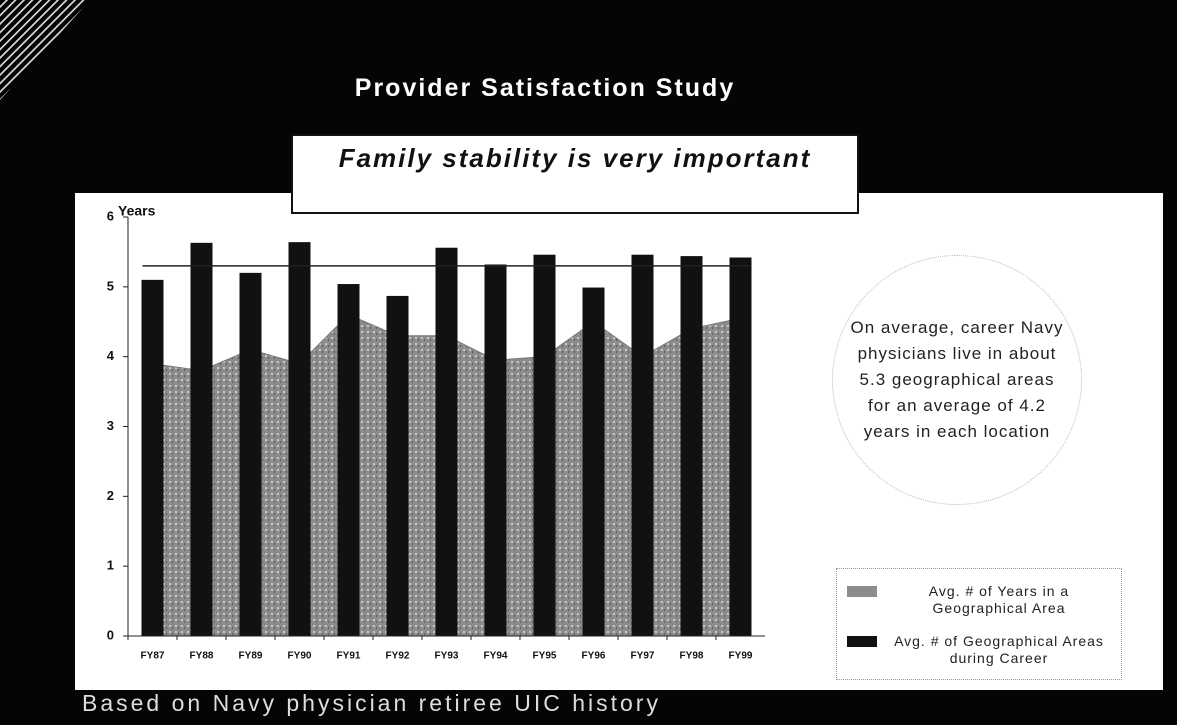 The height and width of the screenshot is (725, 1177). I want to click on y-tick-label: 4, so click(111, 355).